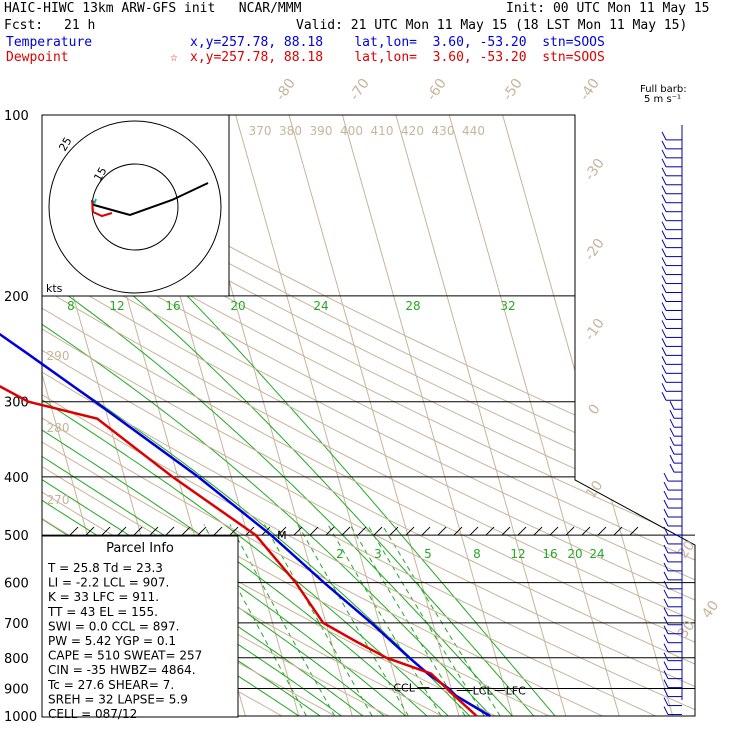 The width and height of the screenshot is (740, 740). What do you see at coordinates (65, 144) in the screenshot?
I see `hodograph-ring-label: 25` at bounding box center [65, 144].